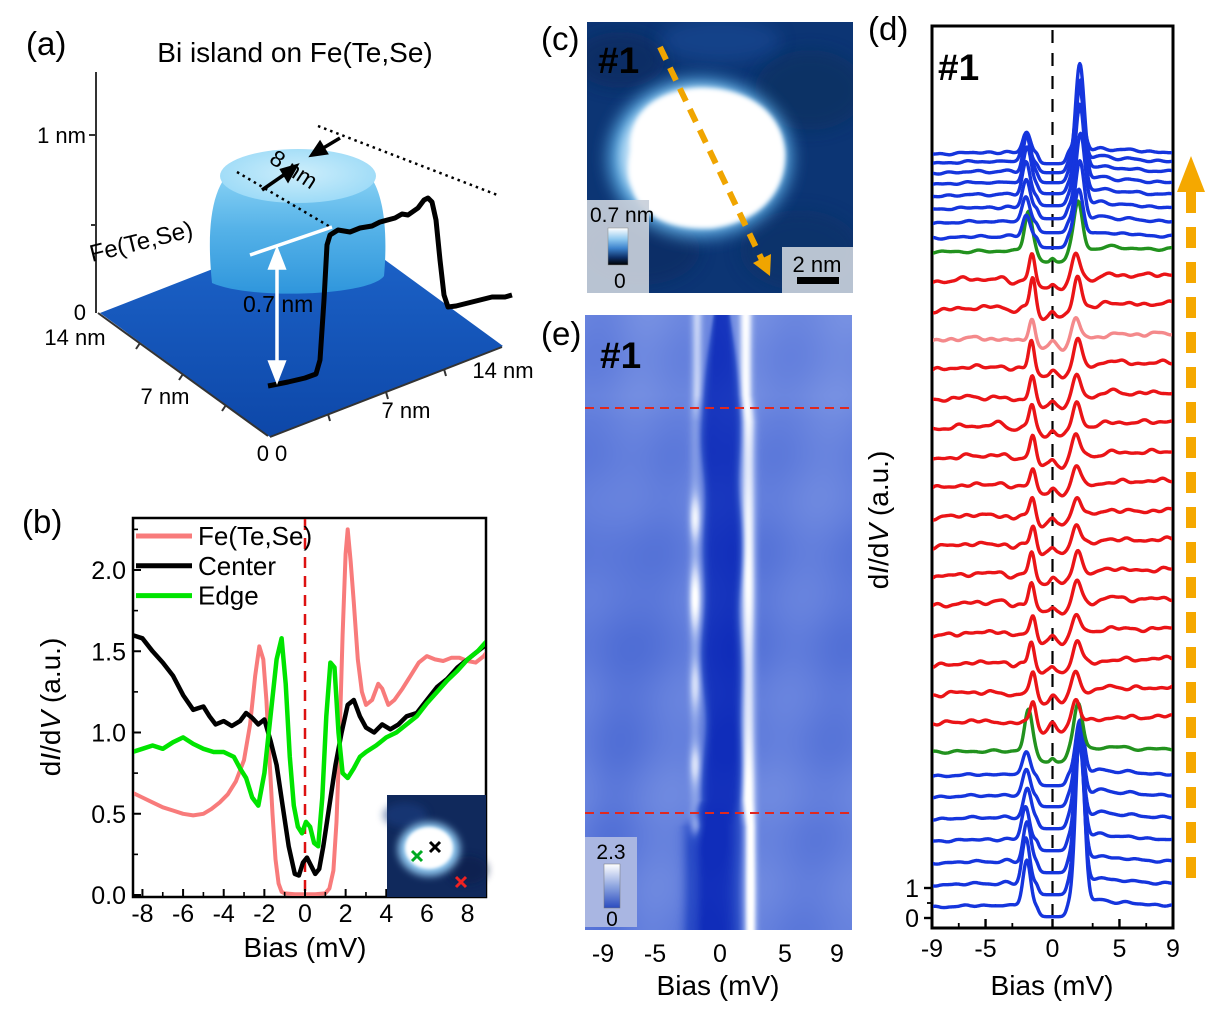 This screenshot has height=1024, width=1219. I want to click on island-core, so click(707, 158).